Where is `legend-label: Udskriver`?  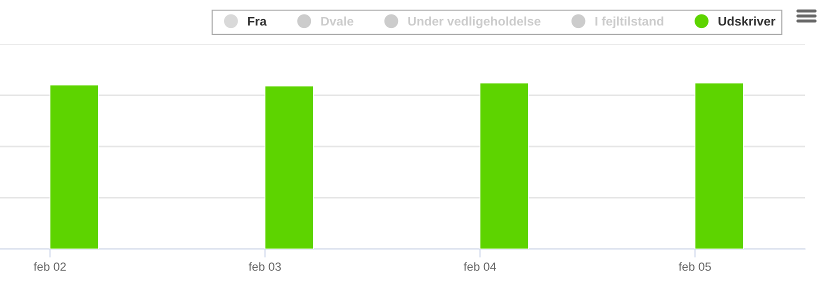
legend-label: Udskriver is located at coordinates (747, 21).